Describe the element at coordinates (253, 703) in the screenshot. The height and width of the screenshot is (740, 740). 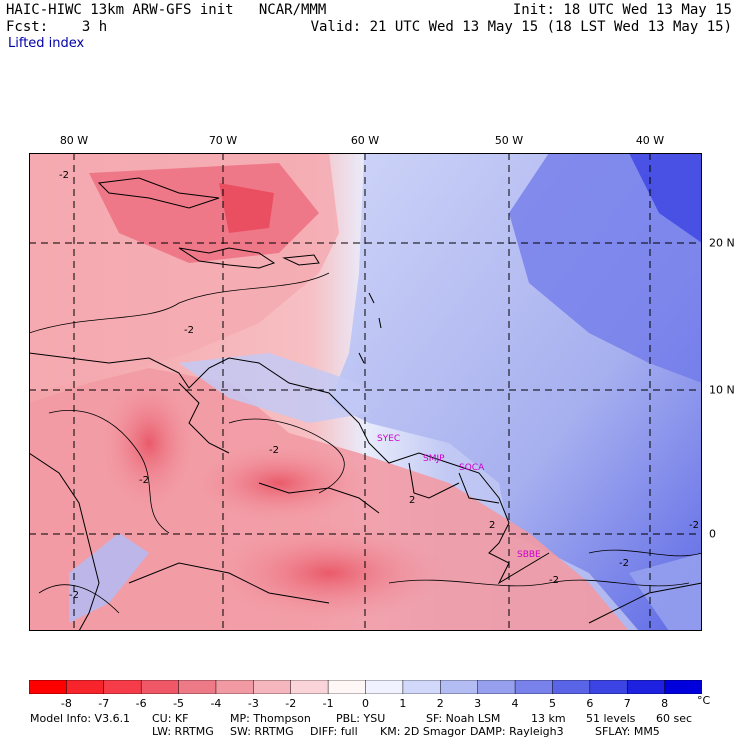
I see `colorbar-tick-label: -3` at that location.